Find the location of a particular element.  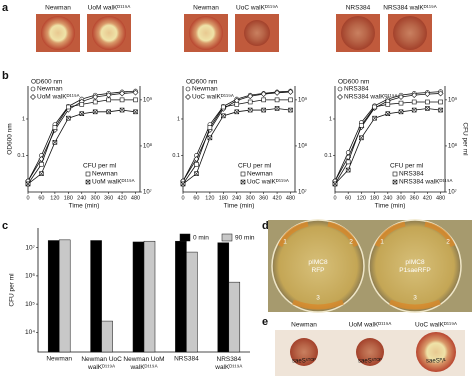

panel-label: b is located at coordinates (5, 76).